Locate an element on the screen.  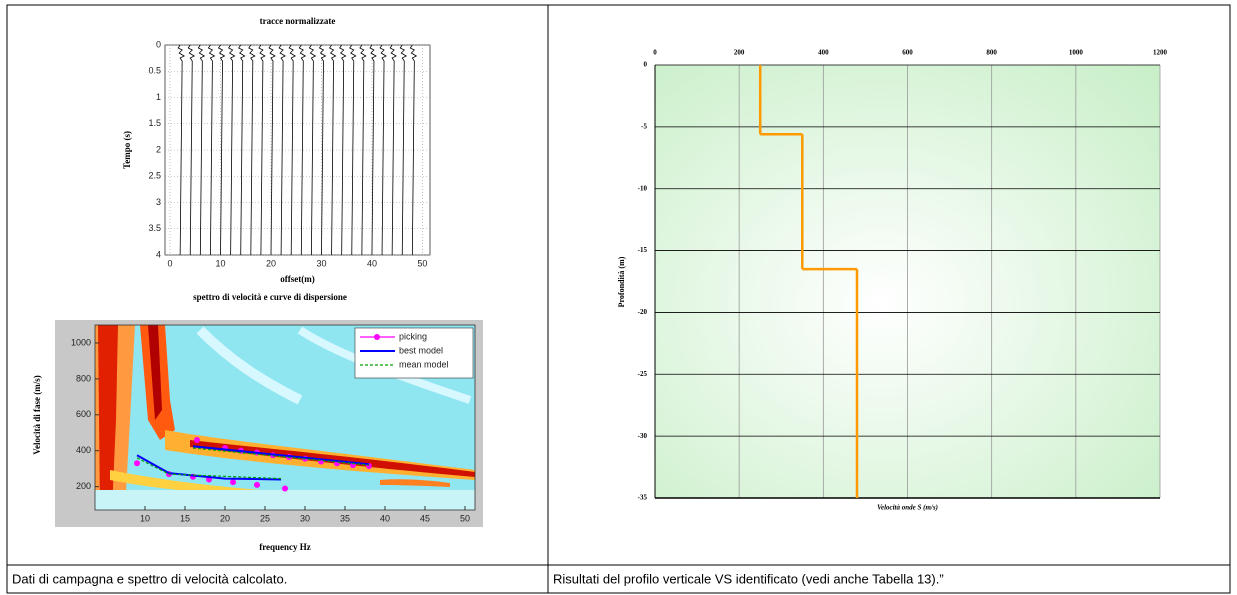
x-tick-label: 1200 is located at coordinates (1160, 53).